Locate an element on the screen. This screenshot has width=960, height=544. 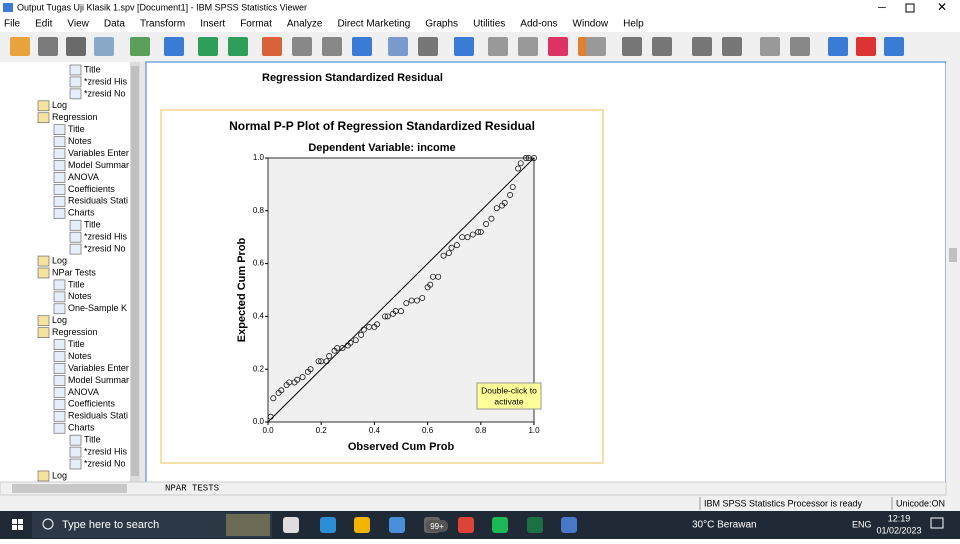
clock-date: 01/02/2023 is located at coordinates (898, 530).